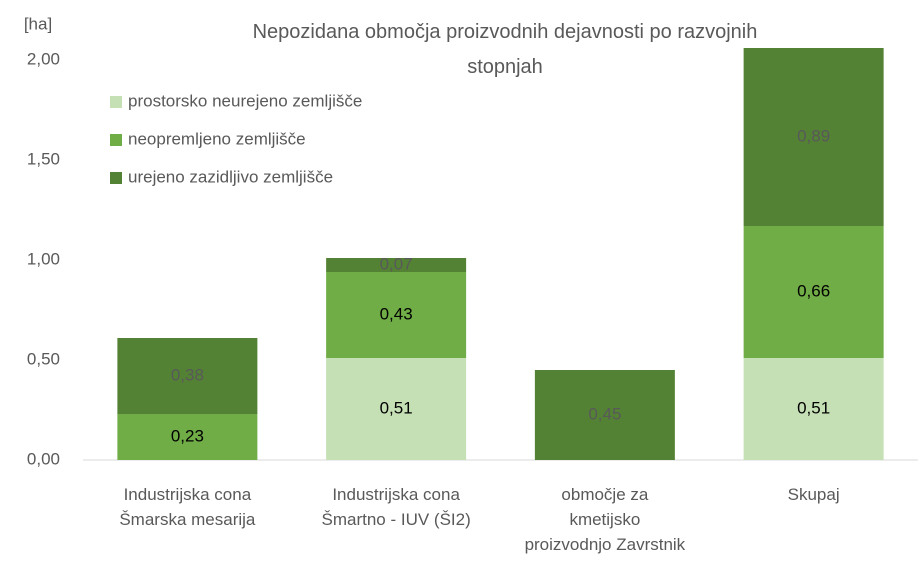 The image size is (921, 561). What do you see at coordinates (43, 458) in the screenshot?
I see `y-tick-label: 0,00` at bounding box center [43, 458].